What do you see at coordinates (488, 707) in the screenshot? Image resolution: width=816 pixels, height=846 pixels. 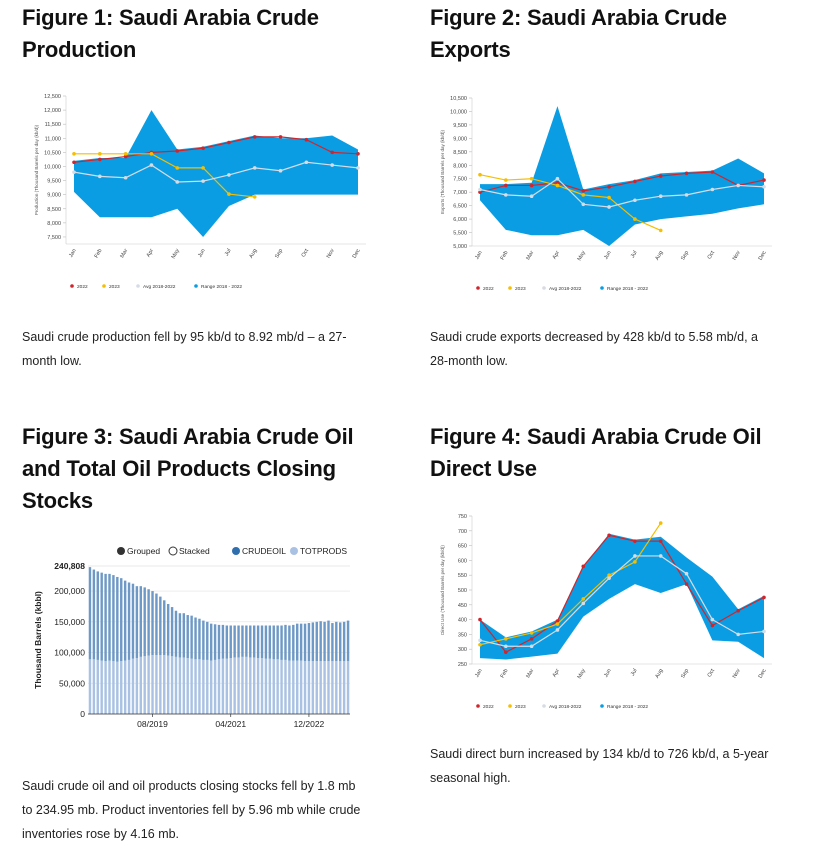 I see `legend-label-2022: 2022` at bounding box center [488, 707].